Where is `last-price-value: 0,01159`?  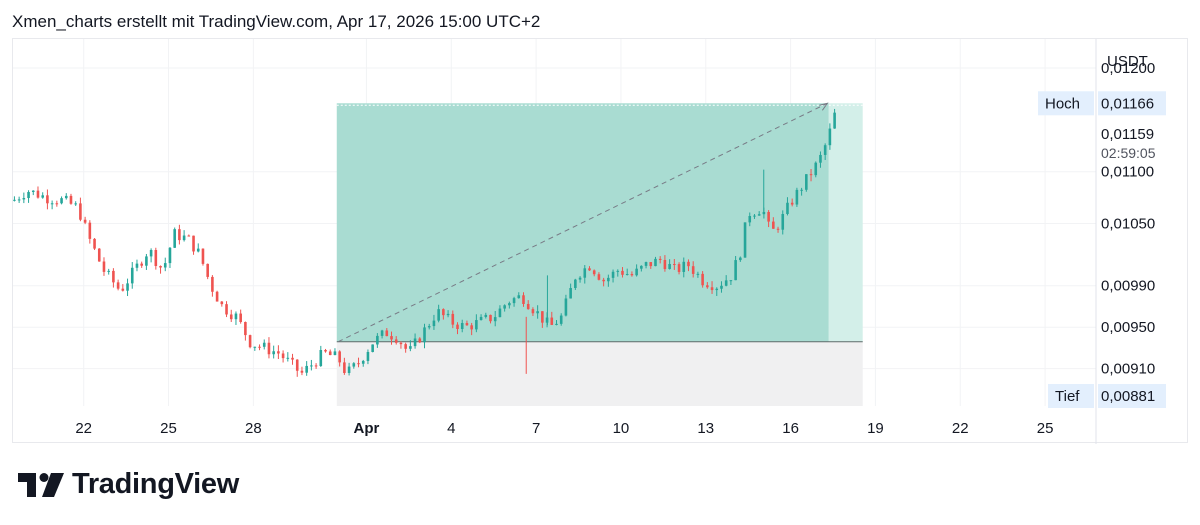
last-price-value: 0,01159 is located at coordinates (1127, 134).